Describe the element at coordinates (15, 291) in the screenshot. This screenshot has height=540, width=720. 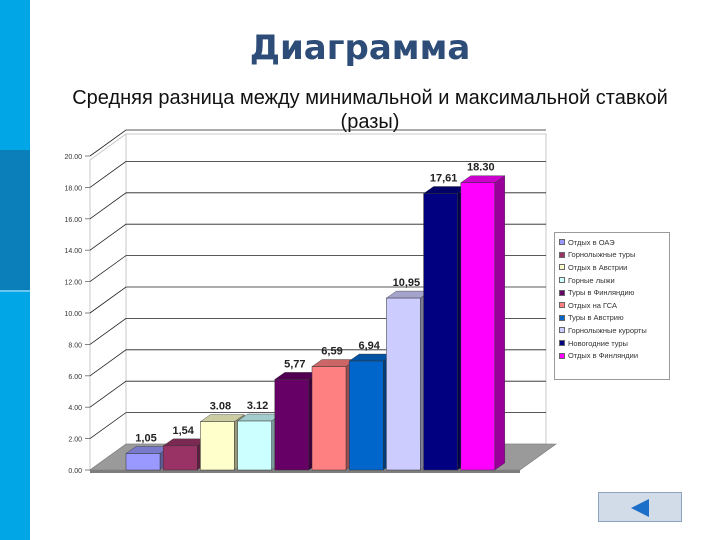
I see `side-accent-line` at that location.